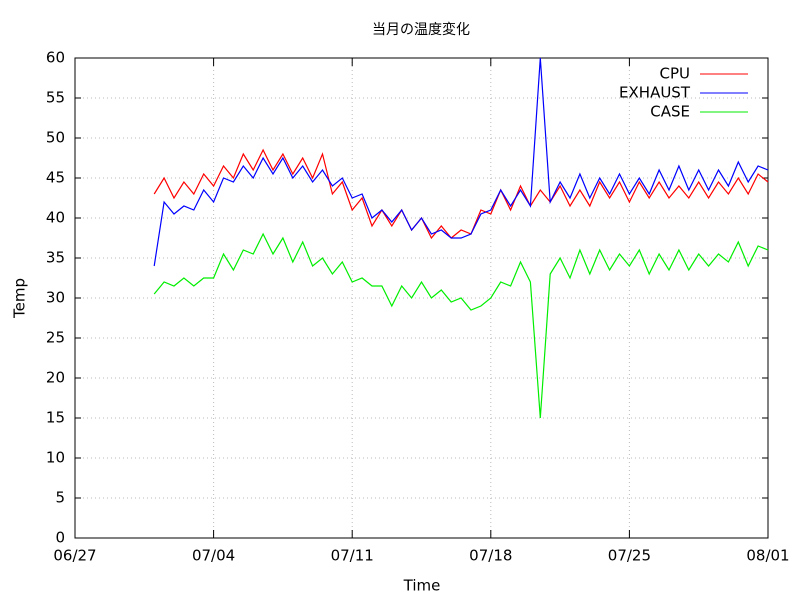  Describe the element at coordinates (461, 194) in the screenshot. I see `series-line` at that location.